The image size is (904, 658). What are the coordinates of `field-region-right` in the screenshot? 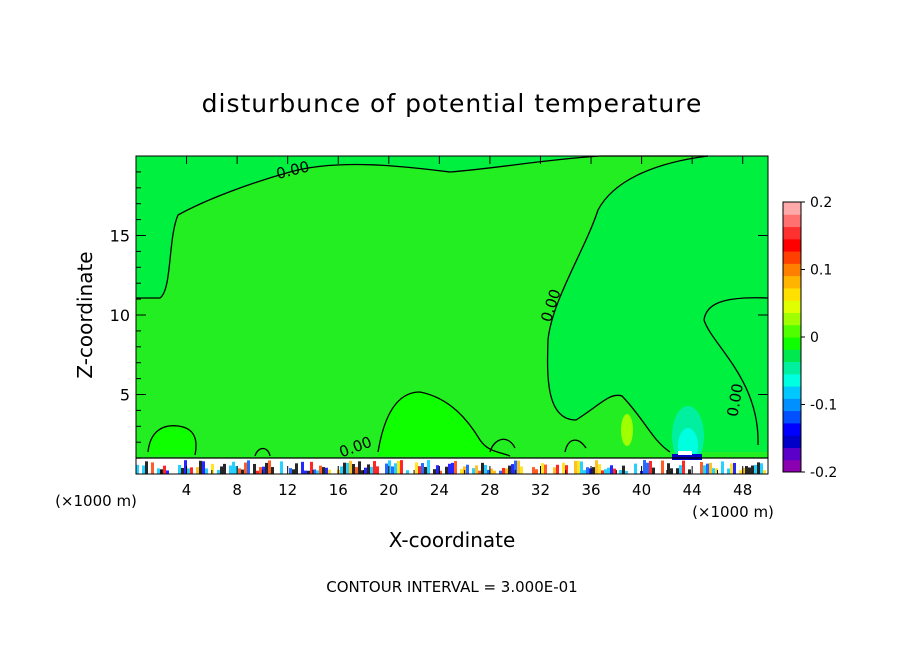 It's located at (657, 304).